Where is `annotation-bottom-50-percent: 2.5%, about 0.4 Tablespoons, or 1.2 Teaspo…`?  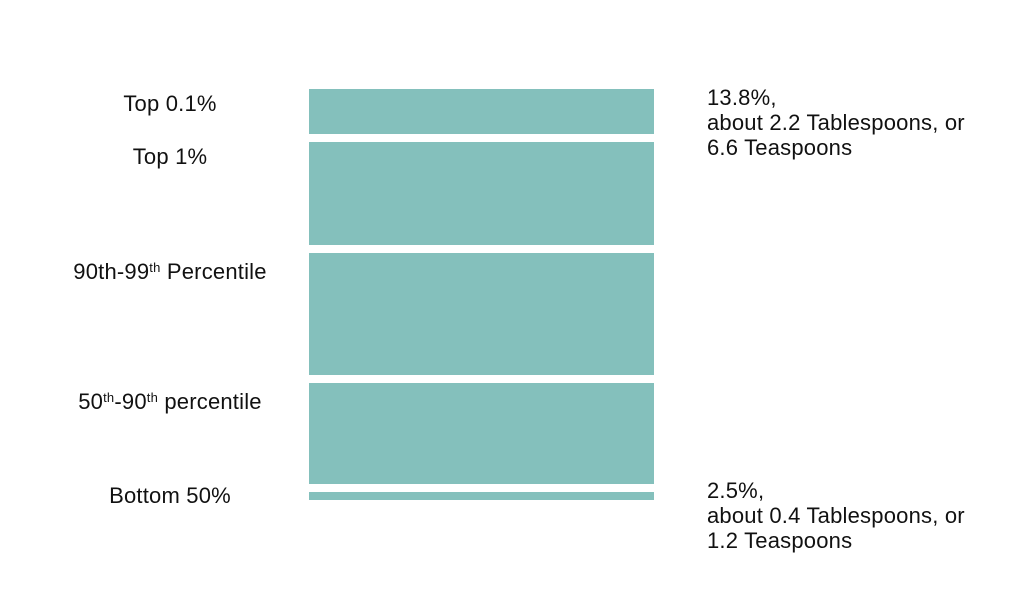
annotation-bottom-50-percent: 2.5%, about 0.4 Tablespoons, or 1.2 Teaspo… is located at coordinates (836, 515).